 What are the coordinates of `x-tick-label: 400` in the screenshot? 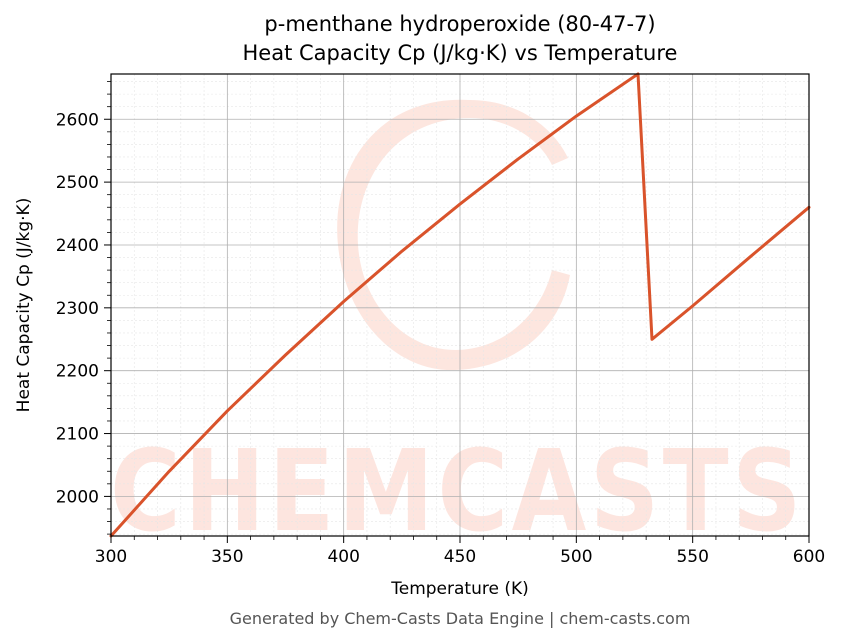 It's located at (343, 557).